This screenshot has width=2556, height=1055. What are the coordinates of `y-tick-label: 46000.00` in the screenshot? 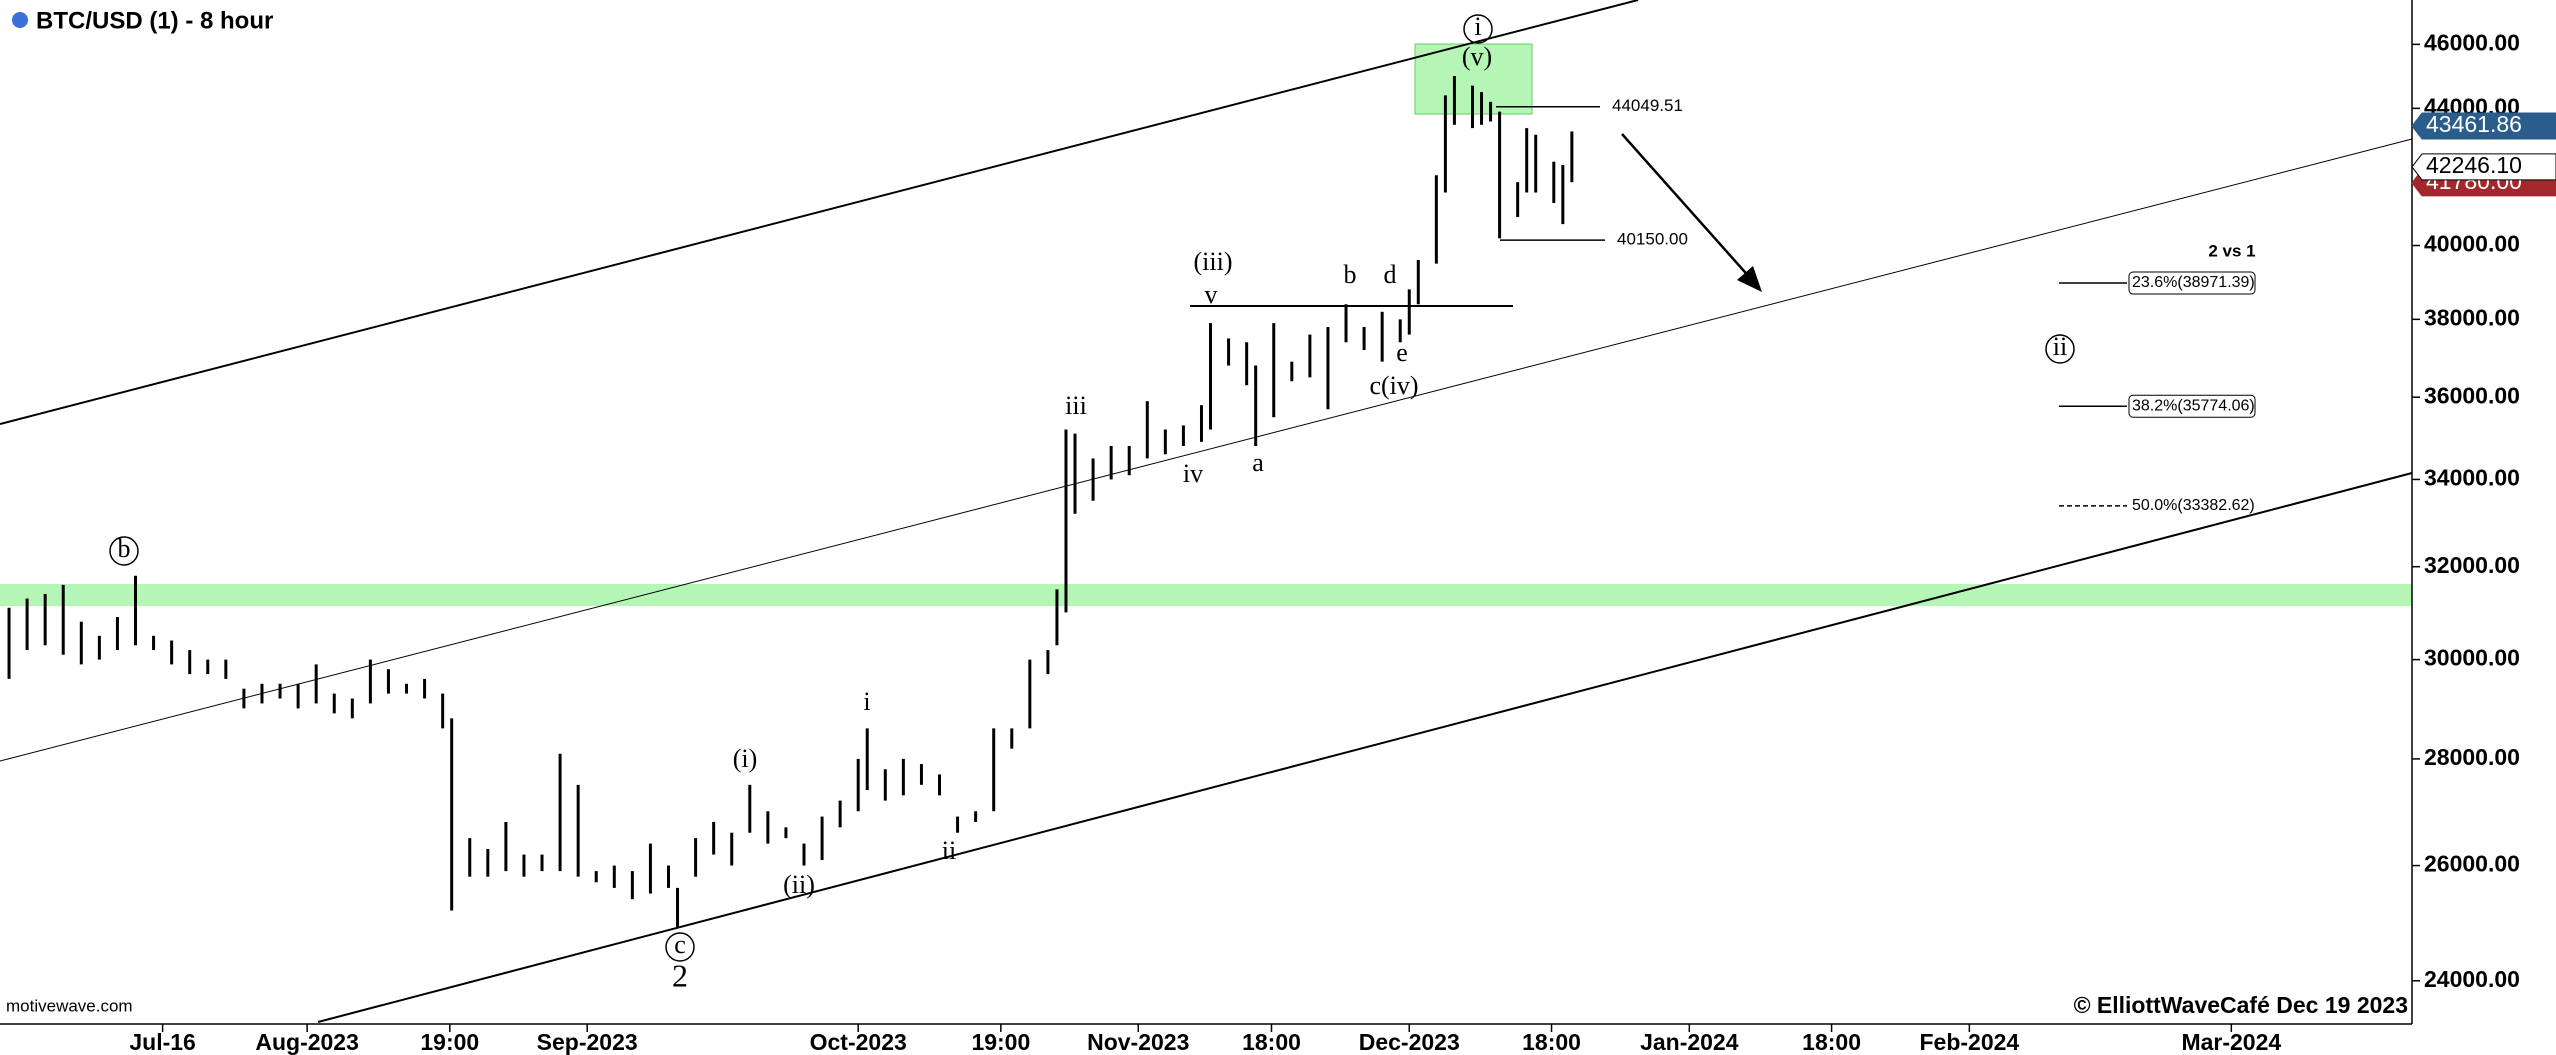 It's located at (2472, 42).